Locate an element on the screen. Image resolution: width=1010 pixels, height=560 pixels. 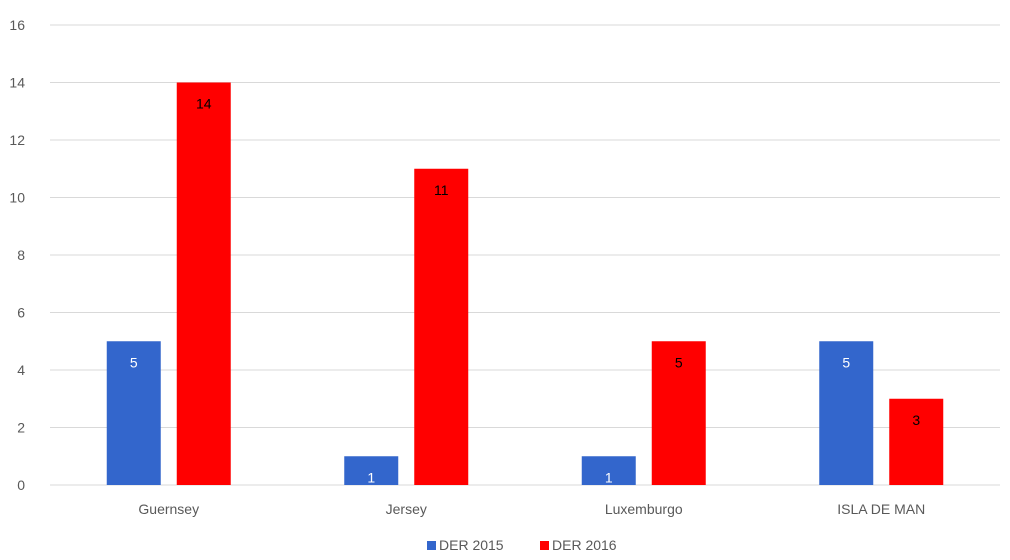
x-category-label: ISLA DE MAN is located at coordinates (881, 509).